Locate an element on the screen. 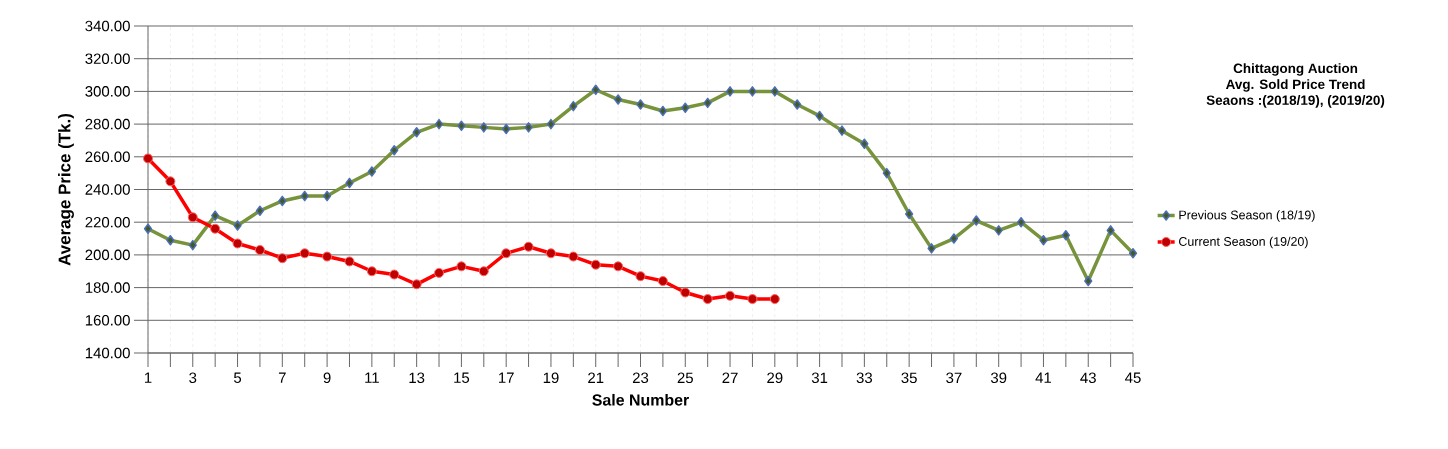 The width and height of the screenshot is (1448, 449). legend-label: Current Season (19/20) is located at coordinates (1243, 242).